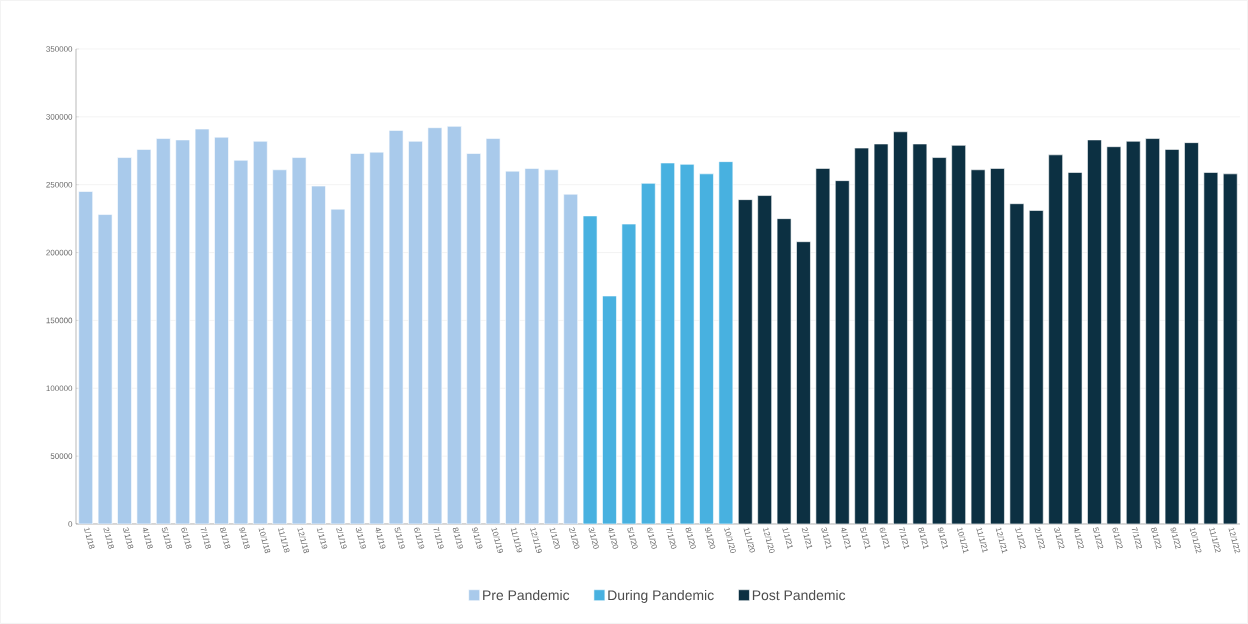  I want to click on legend-label: Pre Pandemic, so click(526, 595).